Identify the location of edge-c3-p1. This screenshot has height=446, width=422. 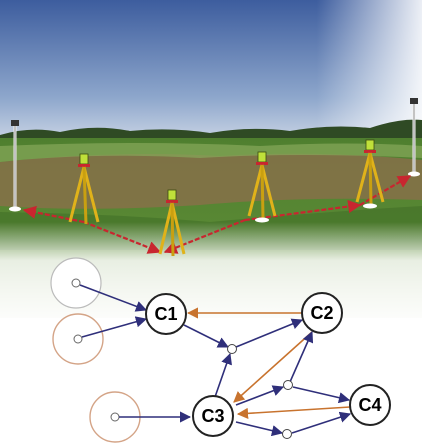
(223, 375).